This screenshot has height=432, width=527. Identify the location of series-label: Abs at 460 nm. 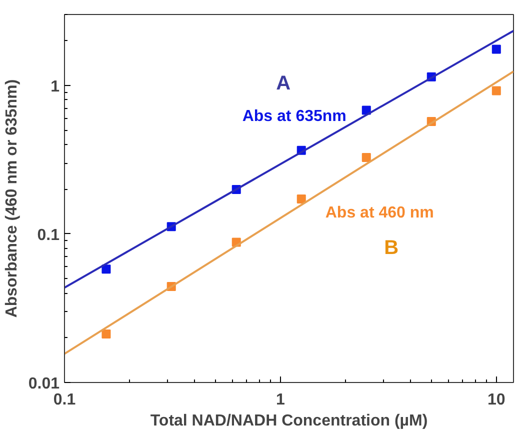
(379, 213).